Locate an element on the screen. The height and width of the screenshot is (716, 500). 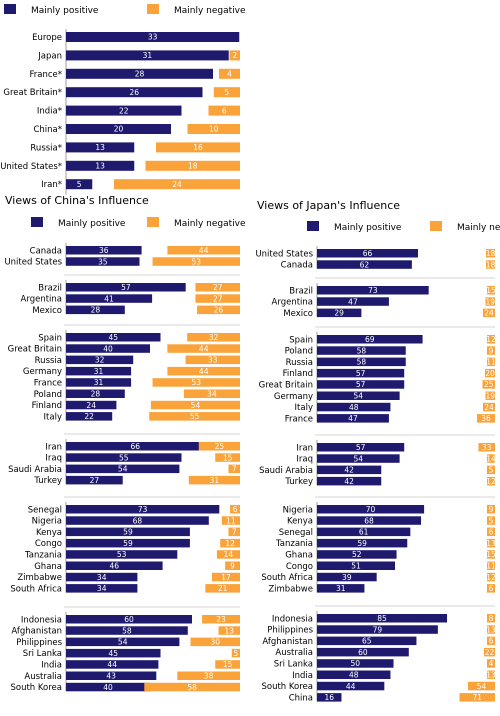
category-label: Senegal is located at coordinates (296, 533).